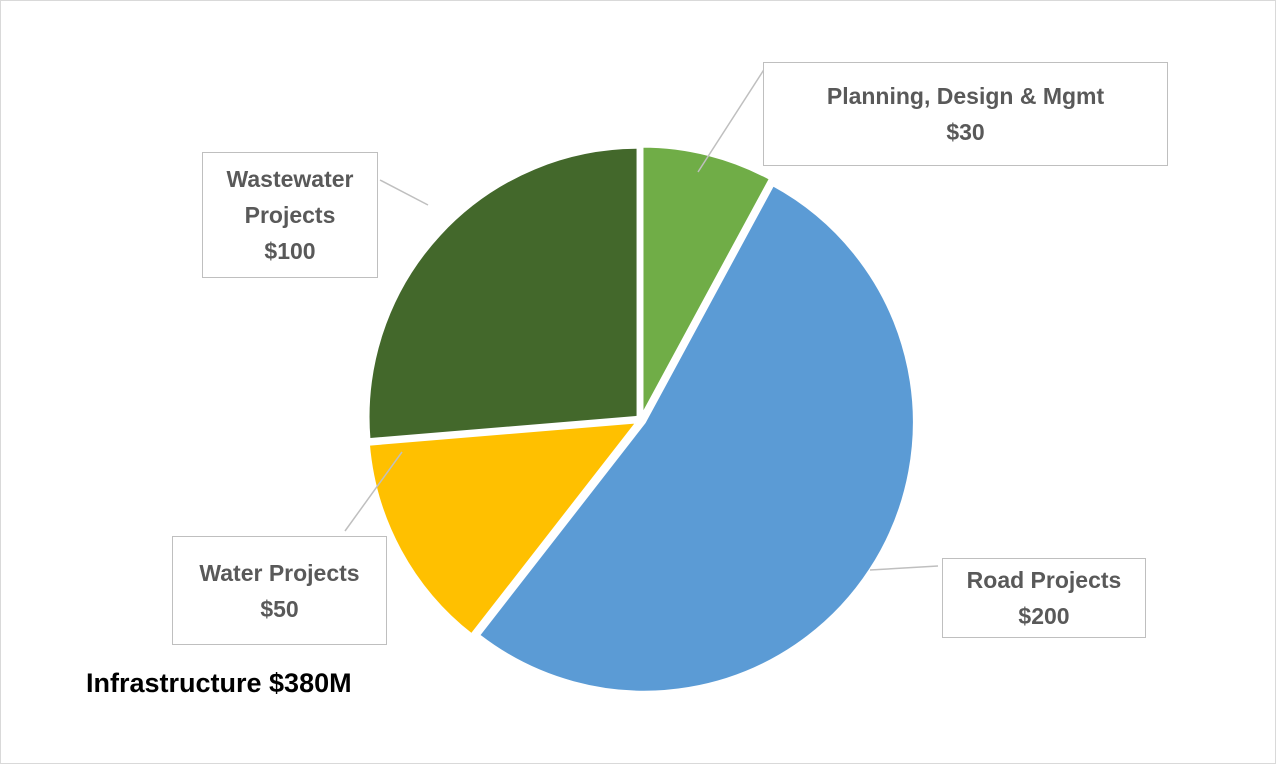 The height and width of the screenshot is (764, 1276). Describe the element at coordinates (219, 683) in the screenshot. I see `chart-title: Infrastructure $380M` at that location.